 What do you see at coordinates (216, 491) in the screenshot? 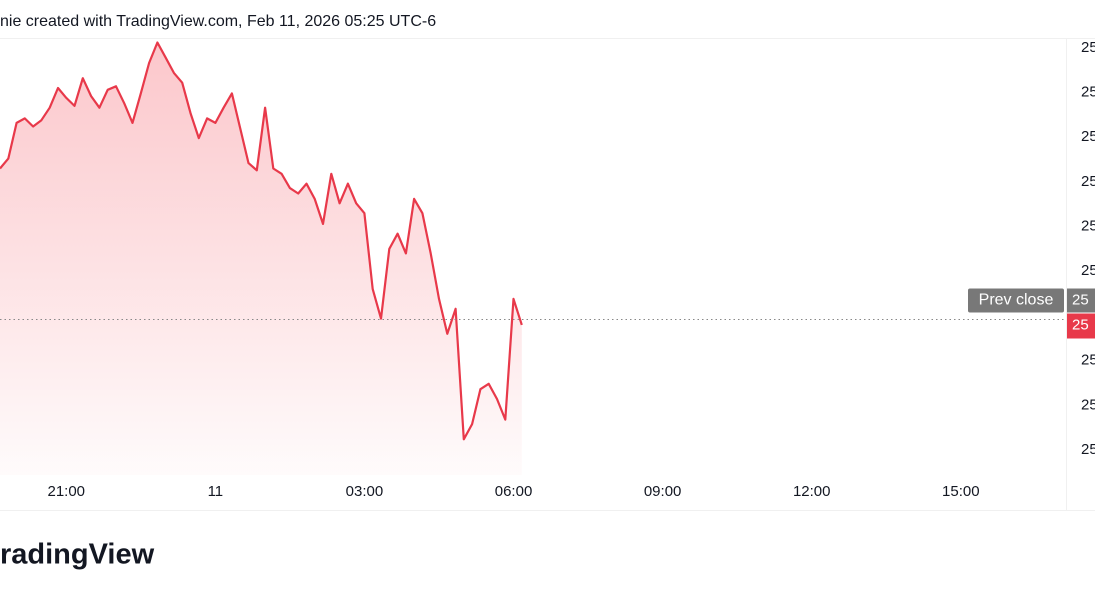
I see `x-tick-label: 11` at bounding box center [216, 491].